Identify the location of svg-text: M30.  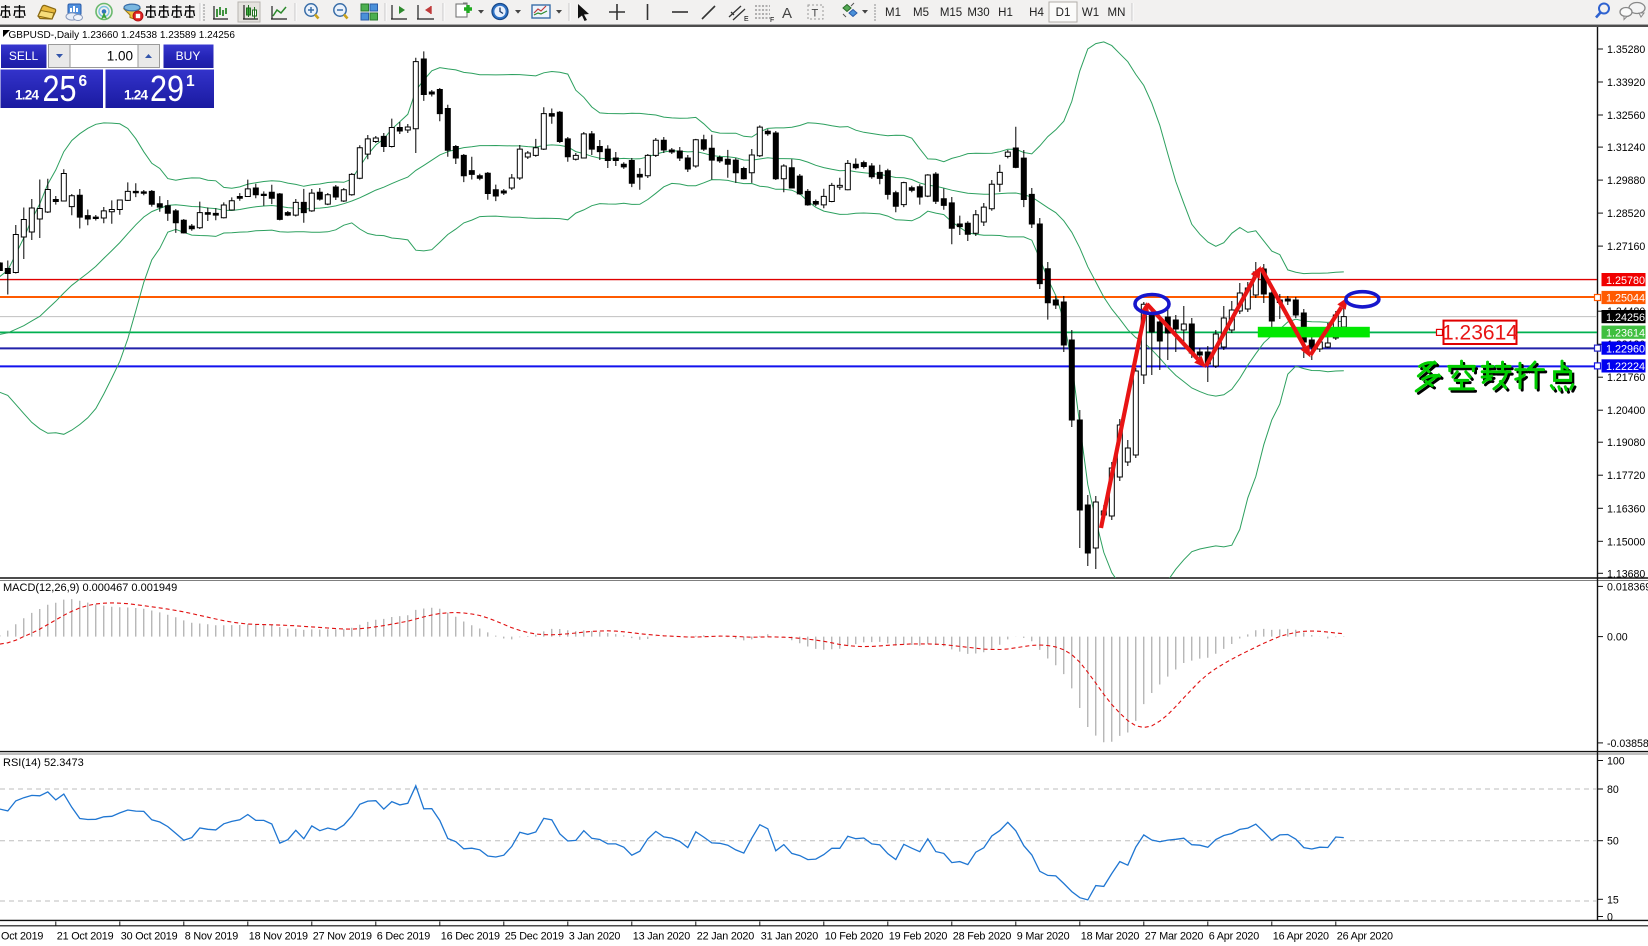
(978, 13).